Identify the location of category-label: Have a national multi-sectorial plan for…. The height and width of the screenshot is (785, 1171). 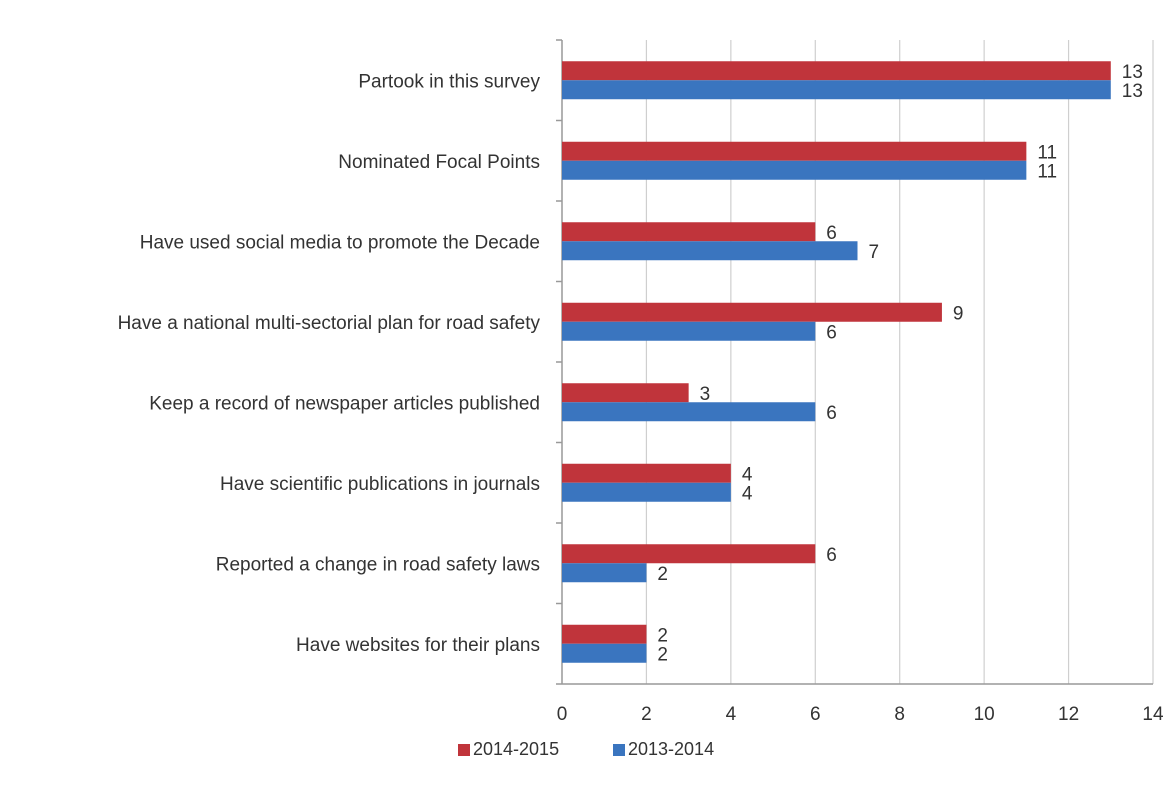
(329, 323).